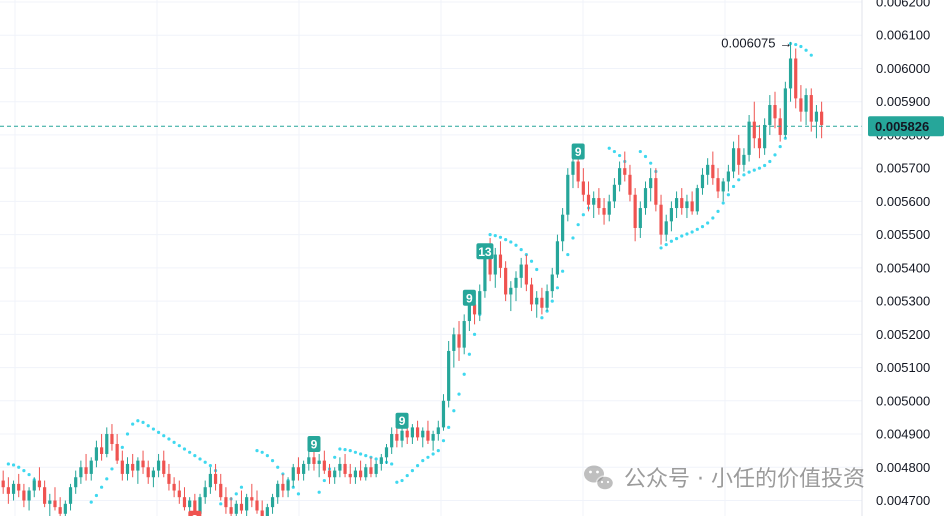 This screenshot has width=947, height=516. Describe the element at coordinates (599, 478) in the screenshot. I see `wechat-icon` at that location.